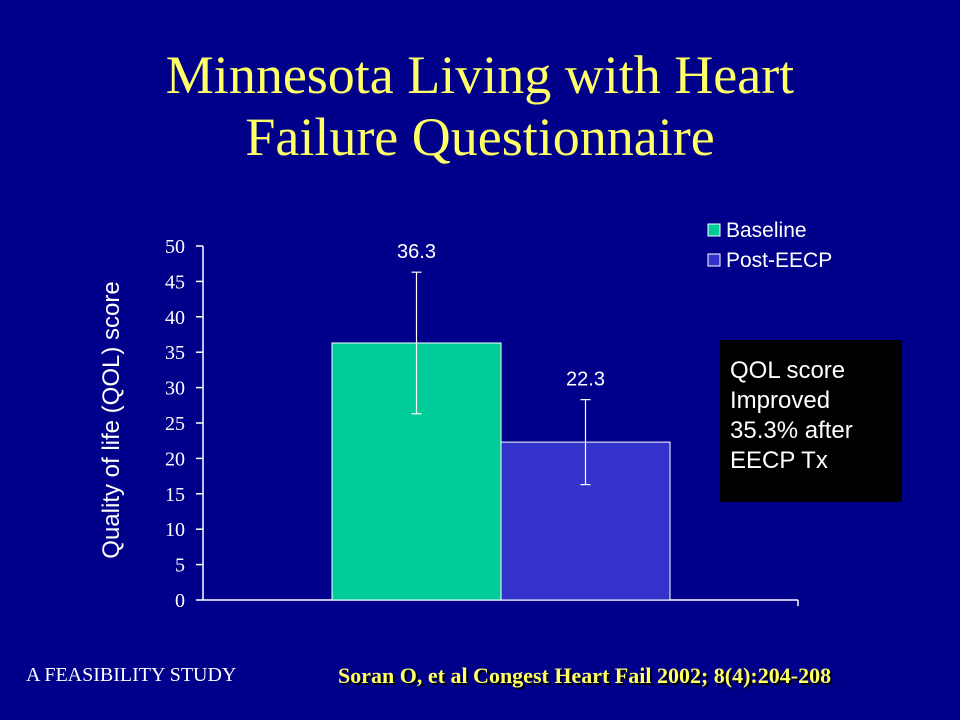 The image size is (960, 720). Describe the element at coordinates (480, 137) in the screenshot. I see `title-line-2: Failure Questionnaire` at that location.